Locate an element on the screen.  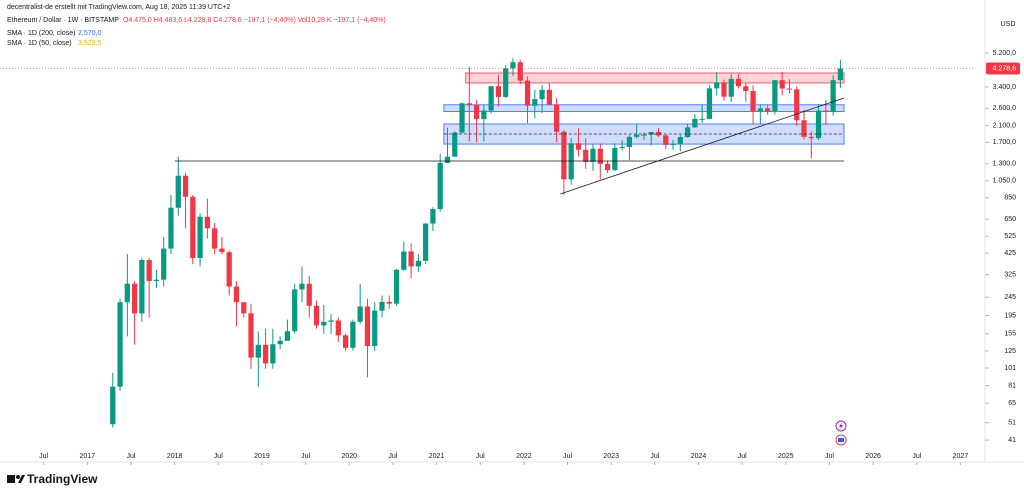
brand: TradingView is located at coordinates (62, 479).